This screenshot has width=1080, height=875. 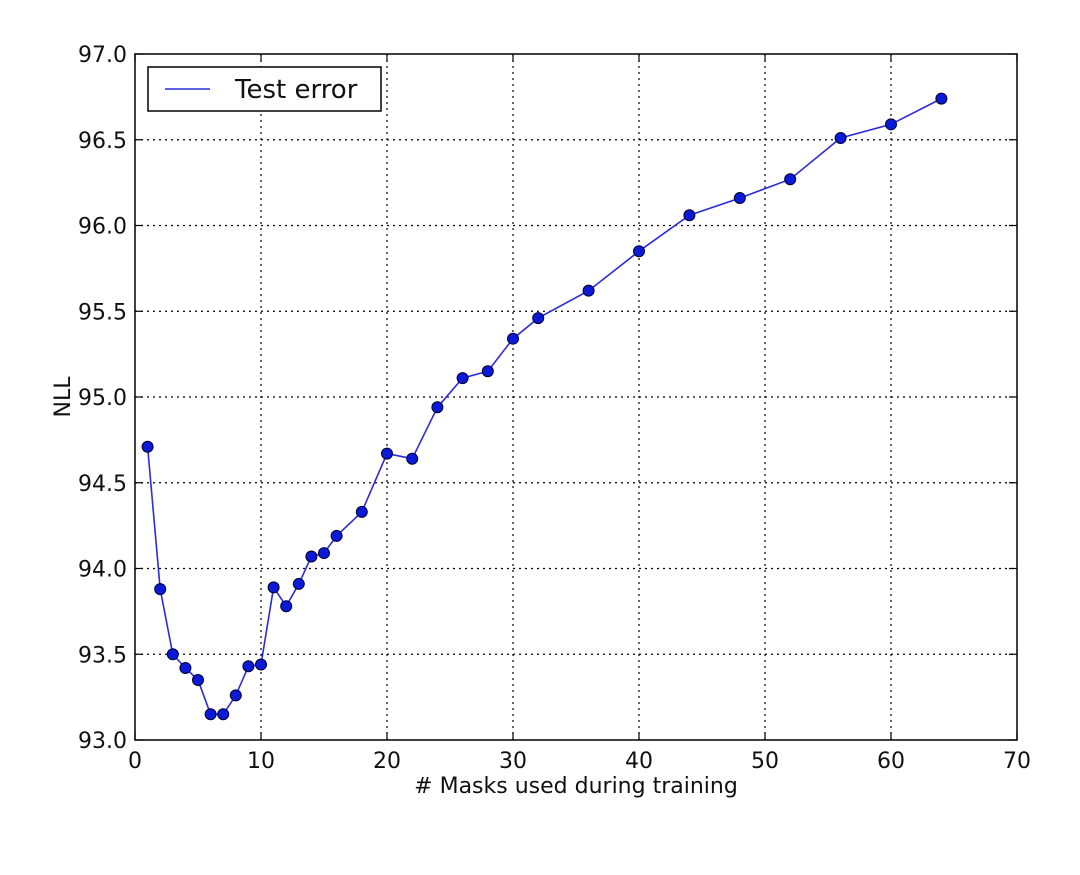 What do you see at coordinates (102, 484) in the screenshot?
I see `y-tick-label: 94.5` at bounding box center [102, 484].